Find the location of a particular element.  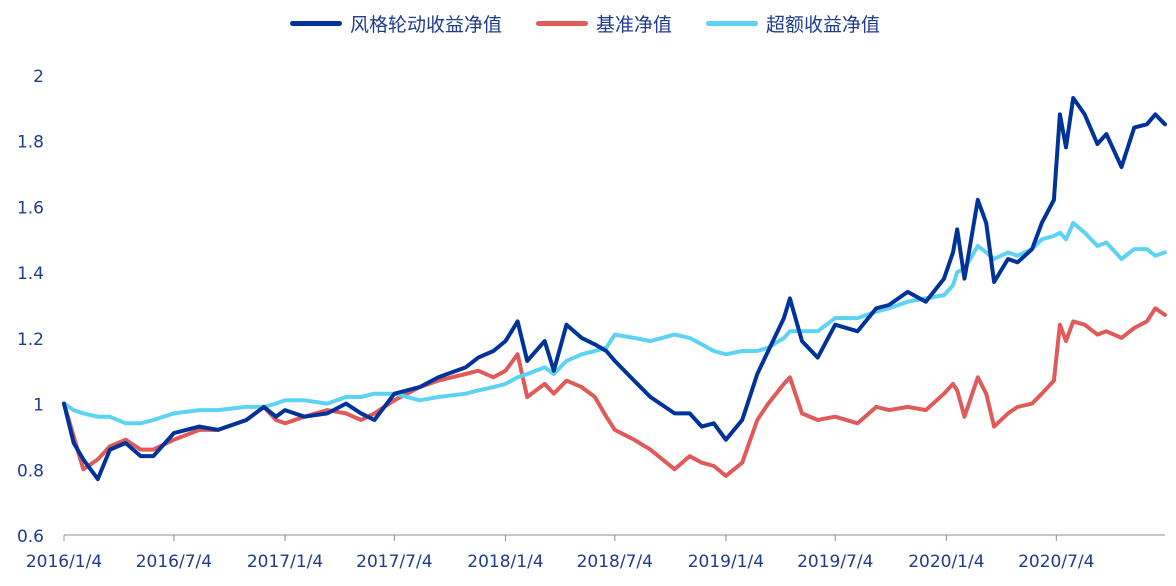

y-tick-label: 1.6 is located at coordinates (30, 208).